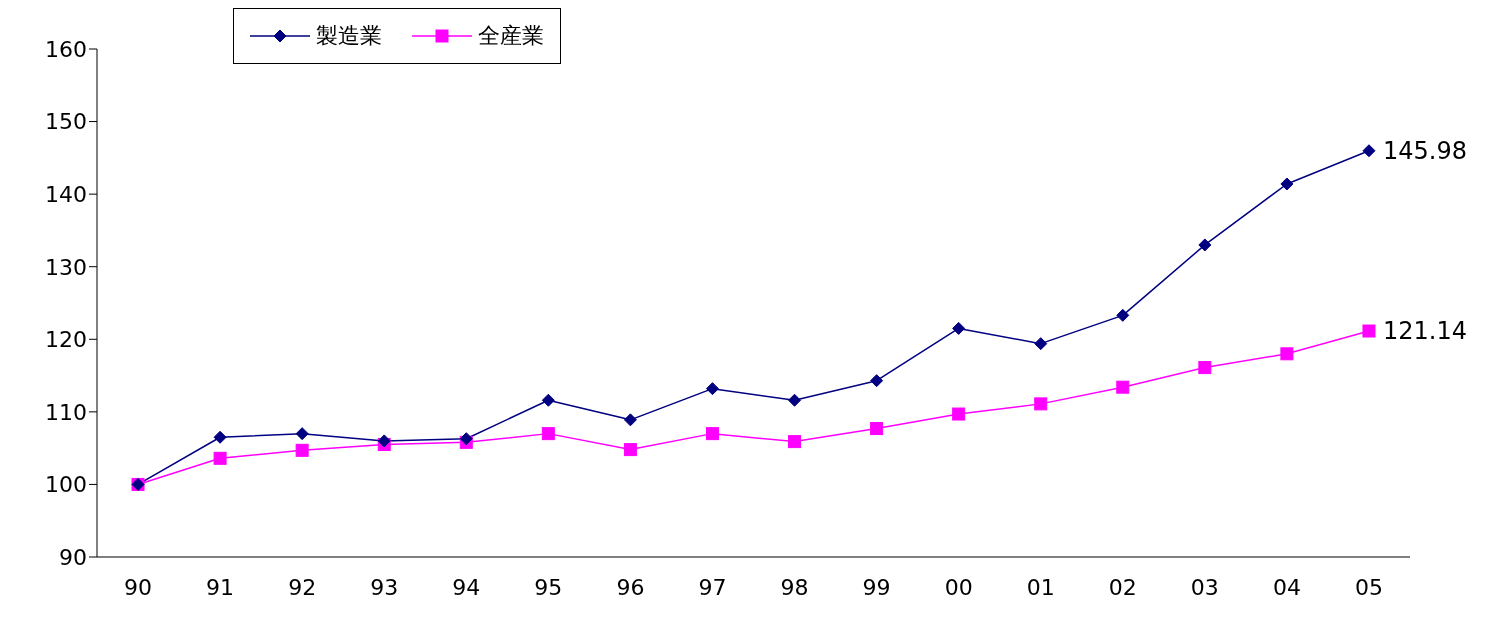 The image size is (1486, 621). I want to click on x-tick-label: 94, so click(466, 587).